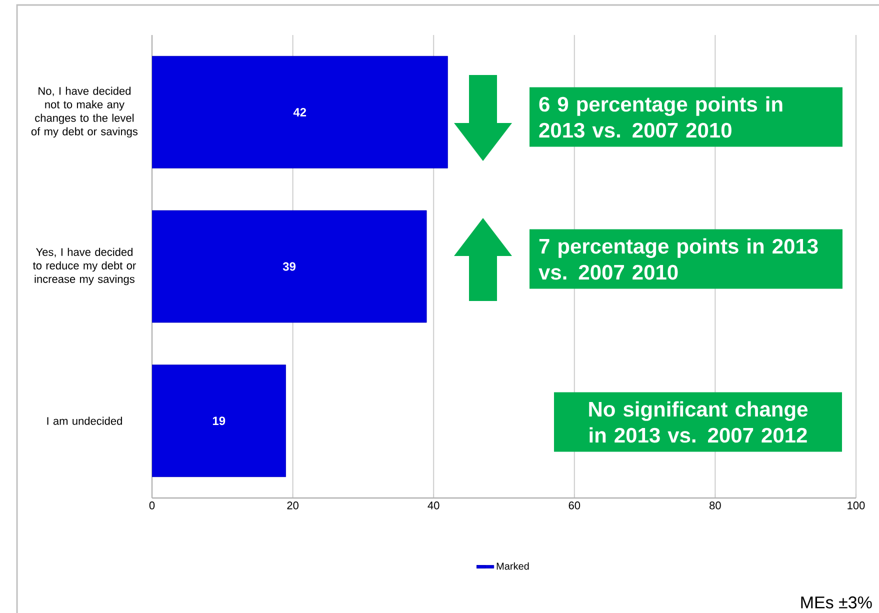  I want to click on x-tick-label: 40, so click(434, 506).